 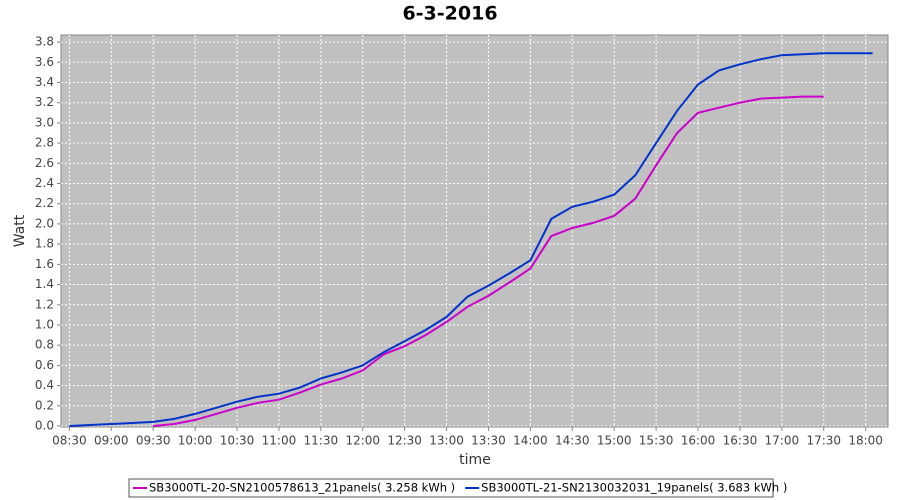 What do you see at coordinates (44, 324) in the screenshot?
I see `y-tick-label: 1.0` at bounding box center [44, 324].